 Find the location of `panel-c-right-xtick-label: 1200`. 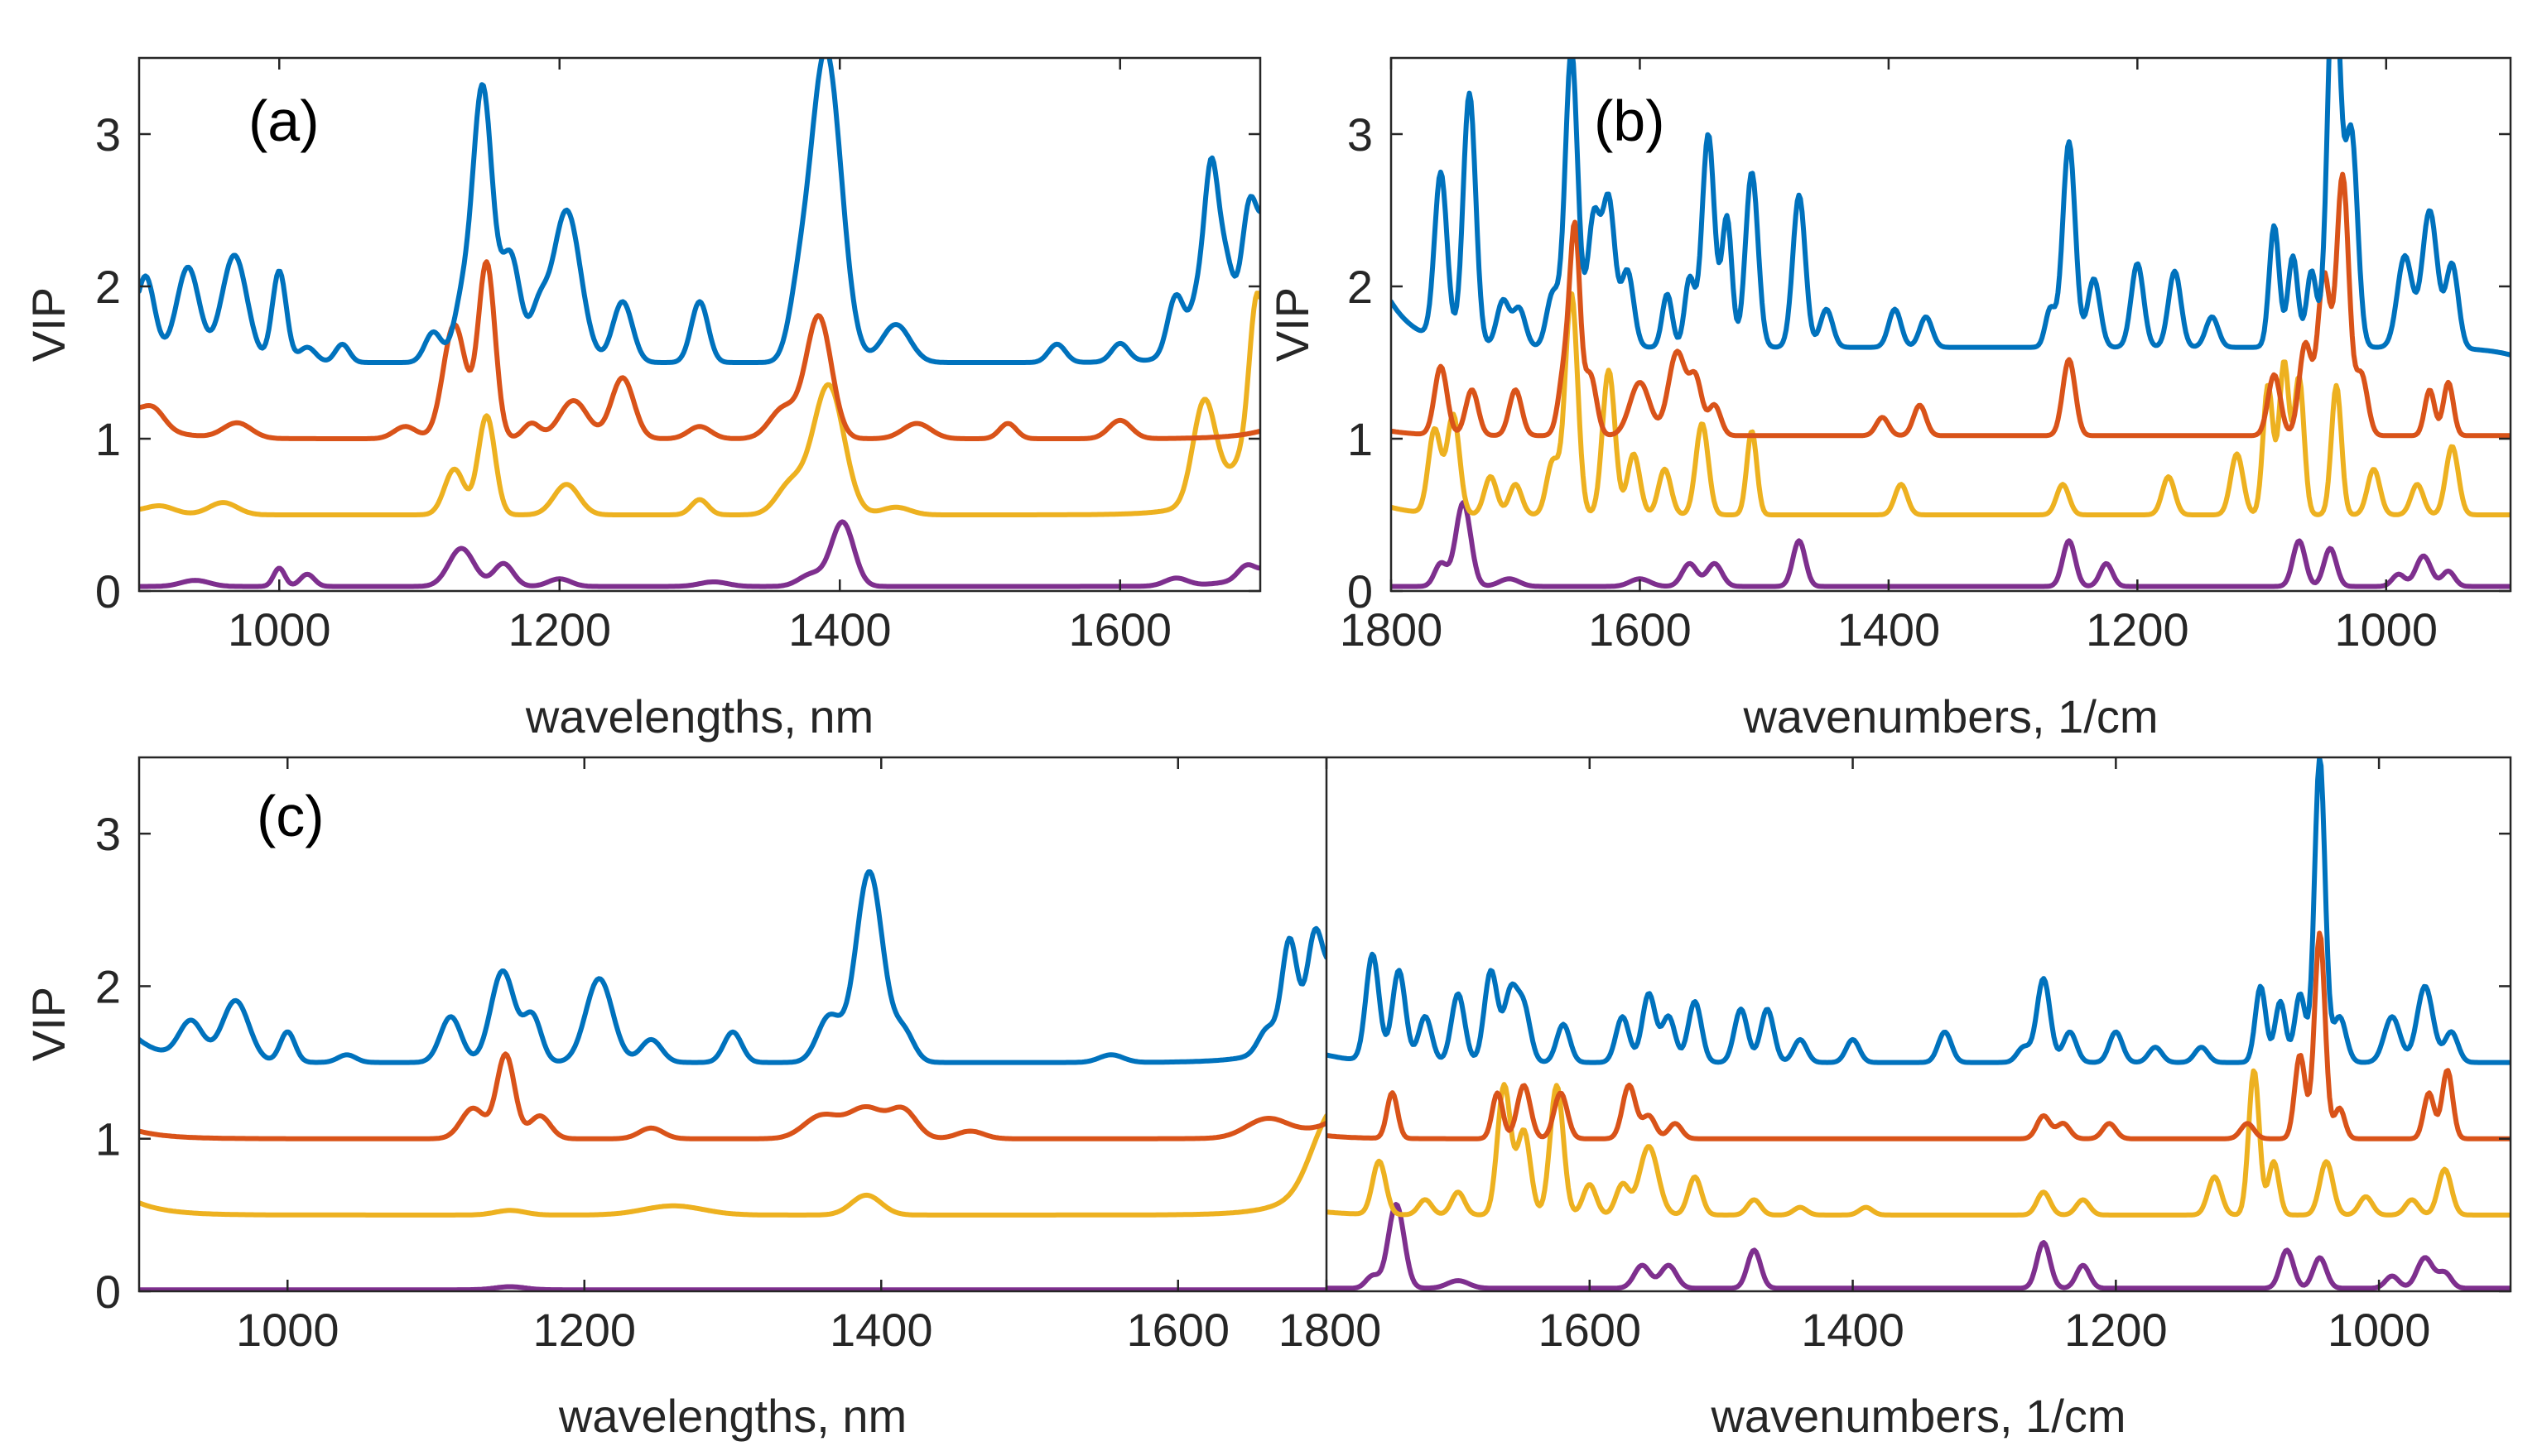

panel-c-right-xtick-label: 1200 is located at coordinates (2116, 1330).